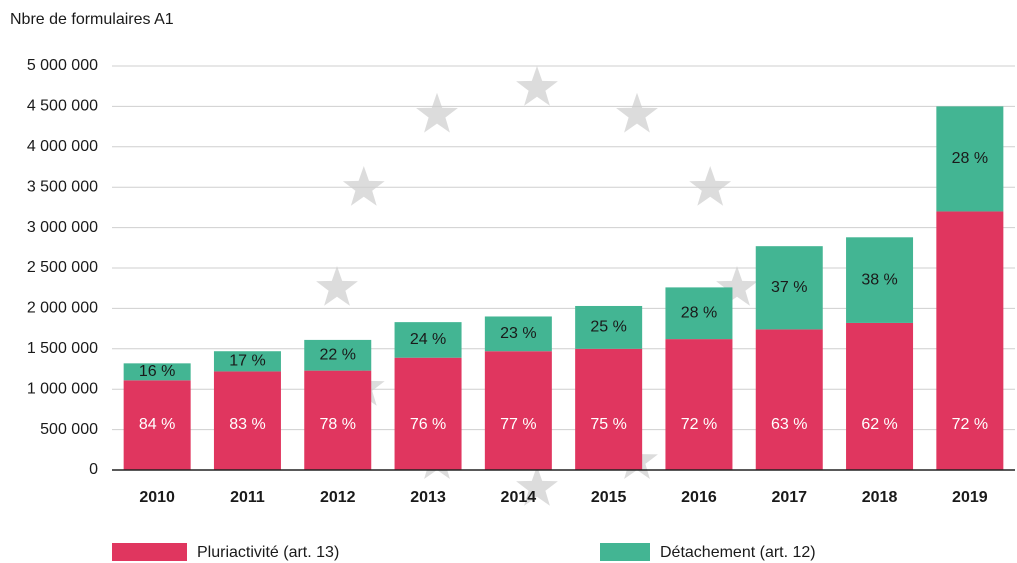 The width and height of the screenshot is (1017, 563). I want to click on y-tick-label: 3 500 000, so click(62, 186).